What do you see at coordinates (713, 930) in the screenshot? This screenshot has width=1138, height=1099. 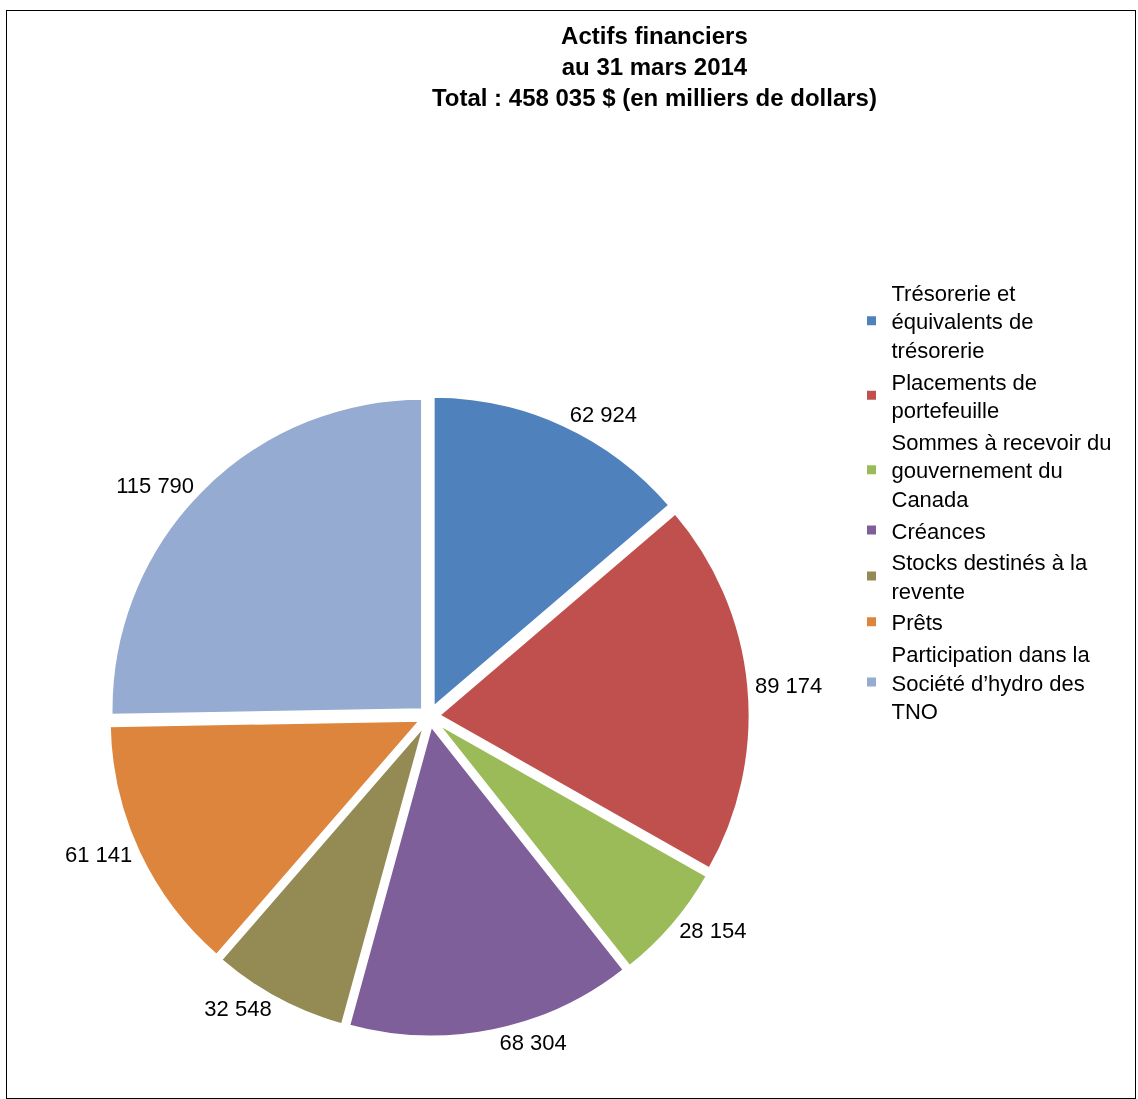 I see `data-label: 28 154` at bounding box center [713, 930].